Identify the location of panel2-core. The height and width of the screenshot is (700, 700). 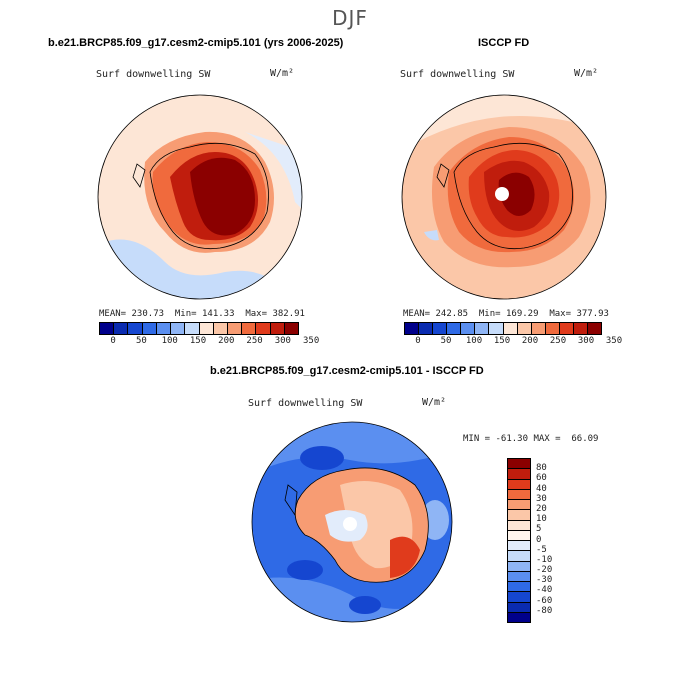
(516, 194).